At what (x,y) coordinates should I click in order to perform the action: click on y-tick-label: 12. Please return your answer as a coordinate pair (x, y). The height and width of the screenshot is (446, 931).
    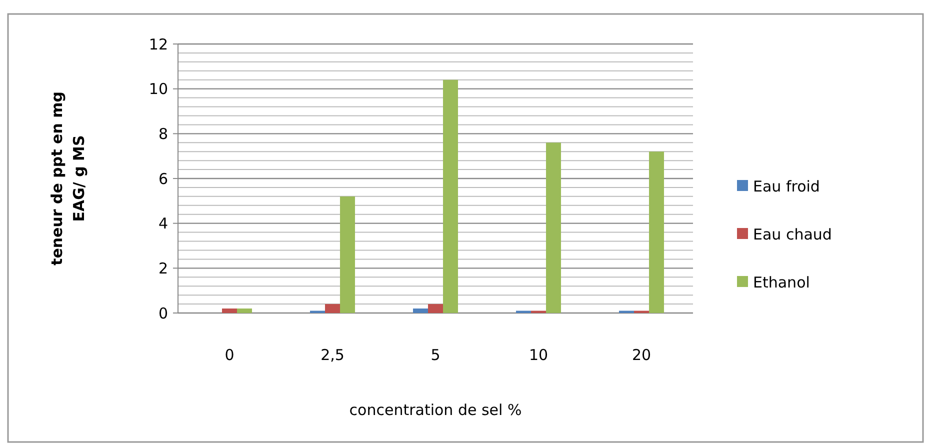
    Looking at the image, I should click on (158, 44).